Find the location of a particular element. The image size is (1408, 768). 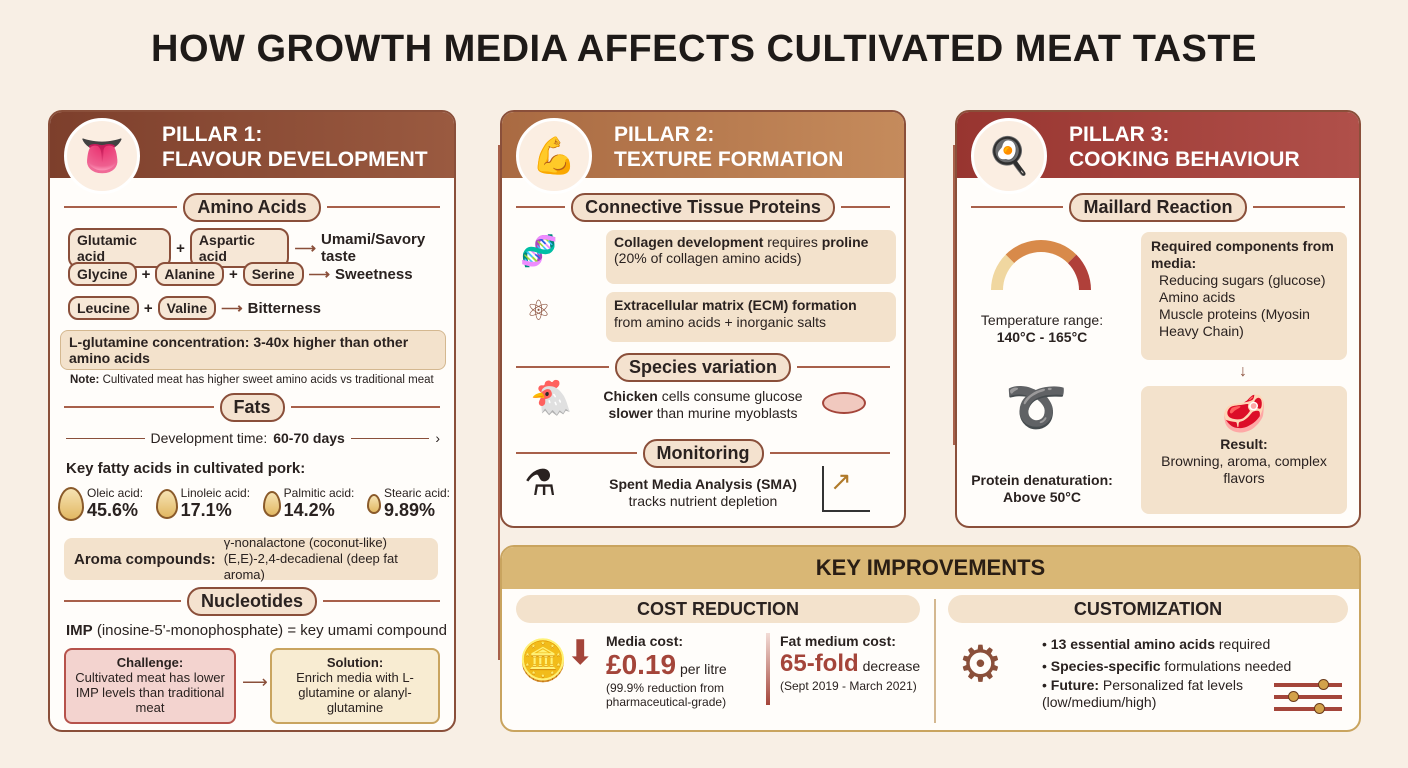

divider is located at coordinates (935, 661).